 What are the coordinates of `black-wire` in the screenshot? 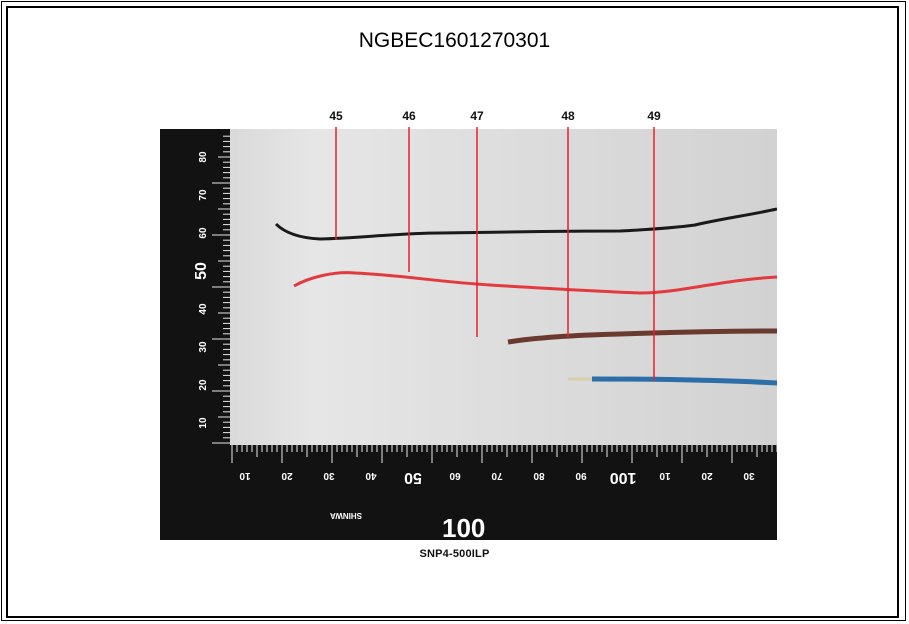 It's located at (525, 224).